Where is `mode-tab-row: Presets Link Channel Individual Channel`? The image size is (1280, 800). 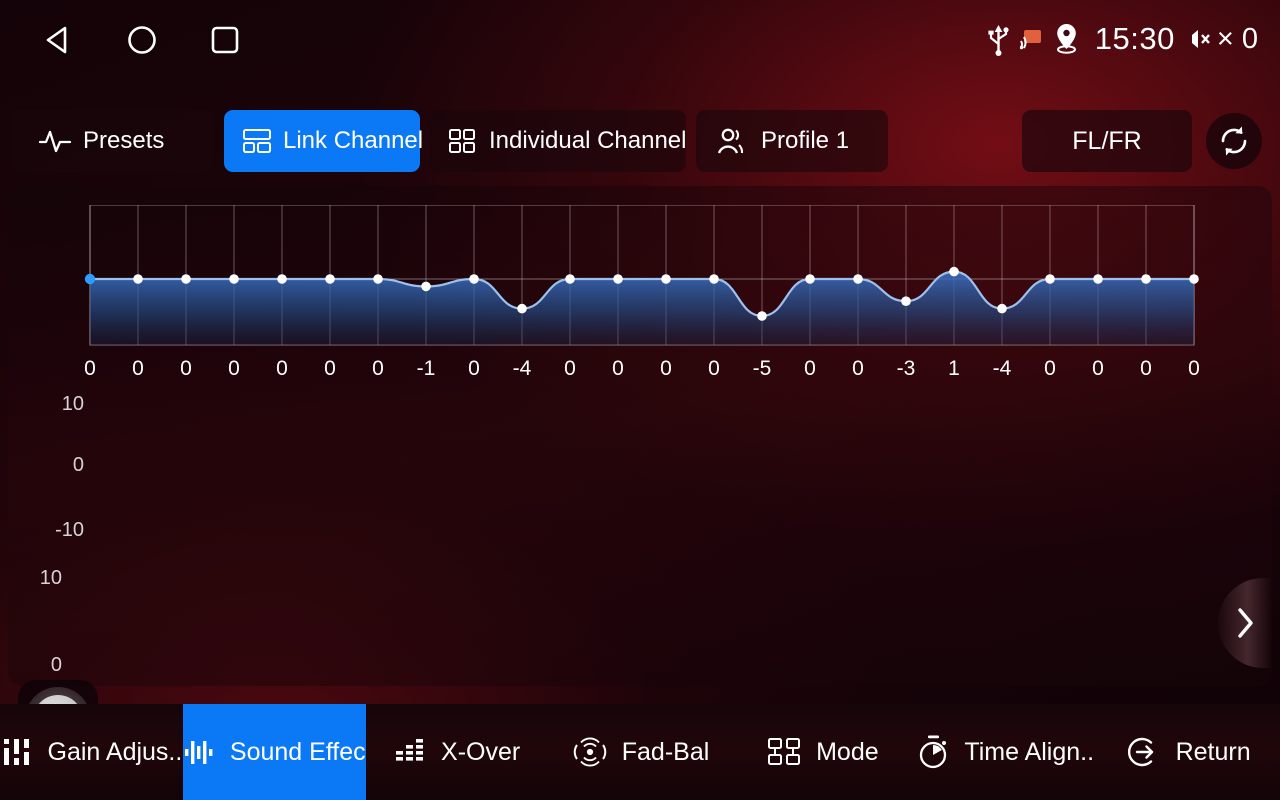 mode-tab-row: Presets Link Channel Individual Channel is located at coordinates (640, 141).